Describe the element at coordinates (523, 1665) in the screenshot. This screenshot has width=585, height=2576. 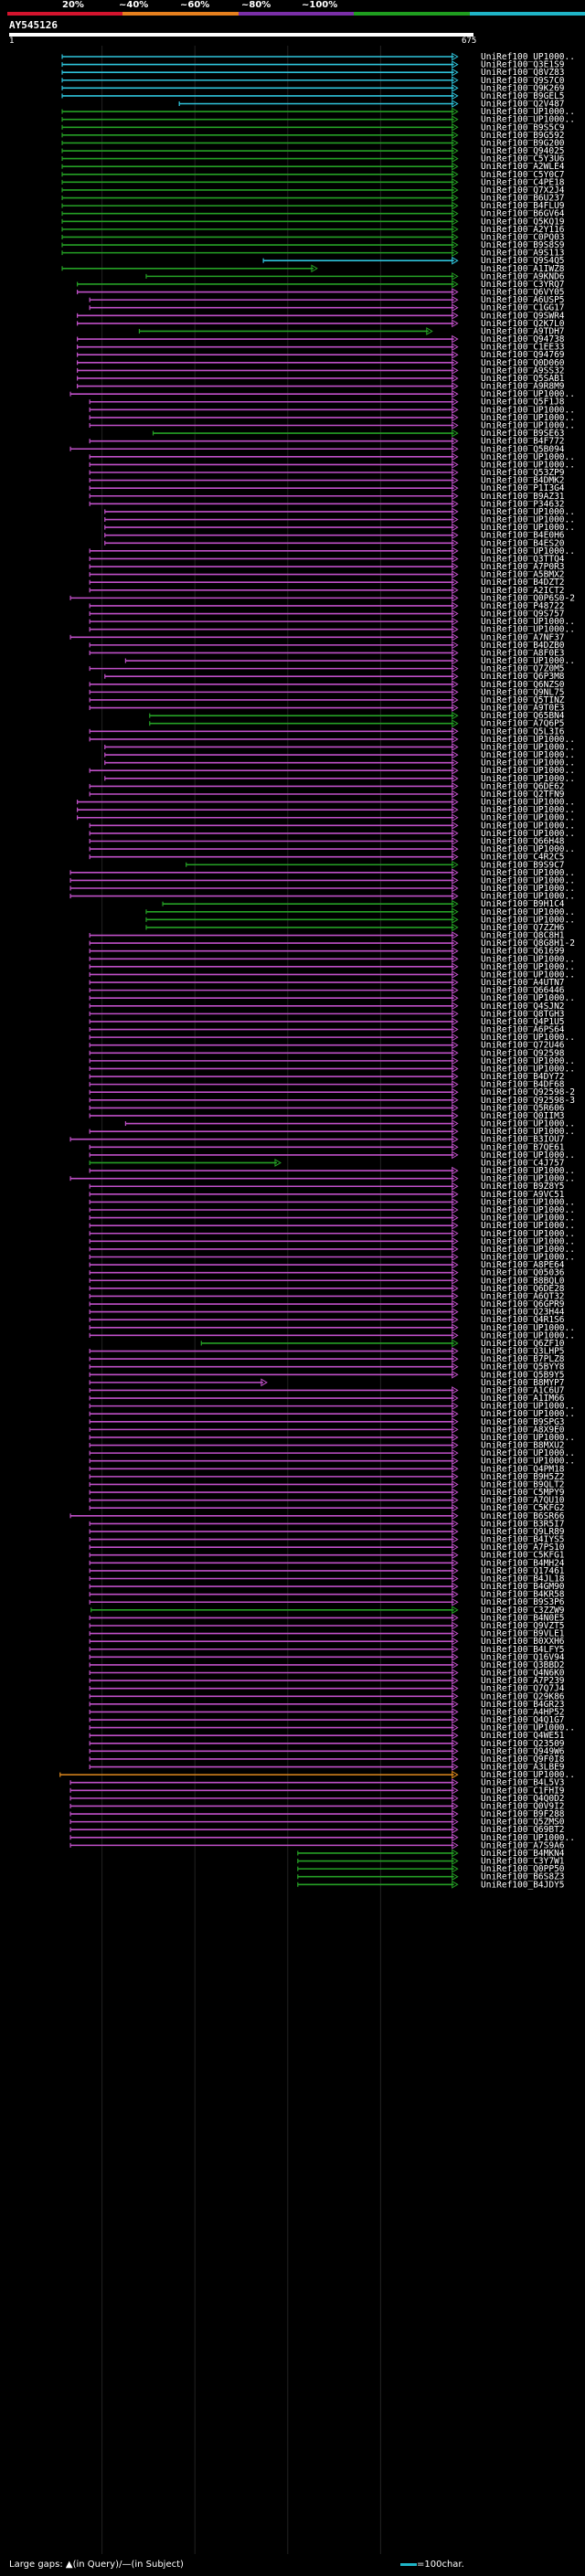
I see `hit-label: UniRef100_Q3BBD2` at that location.